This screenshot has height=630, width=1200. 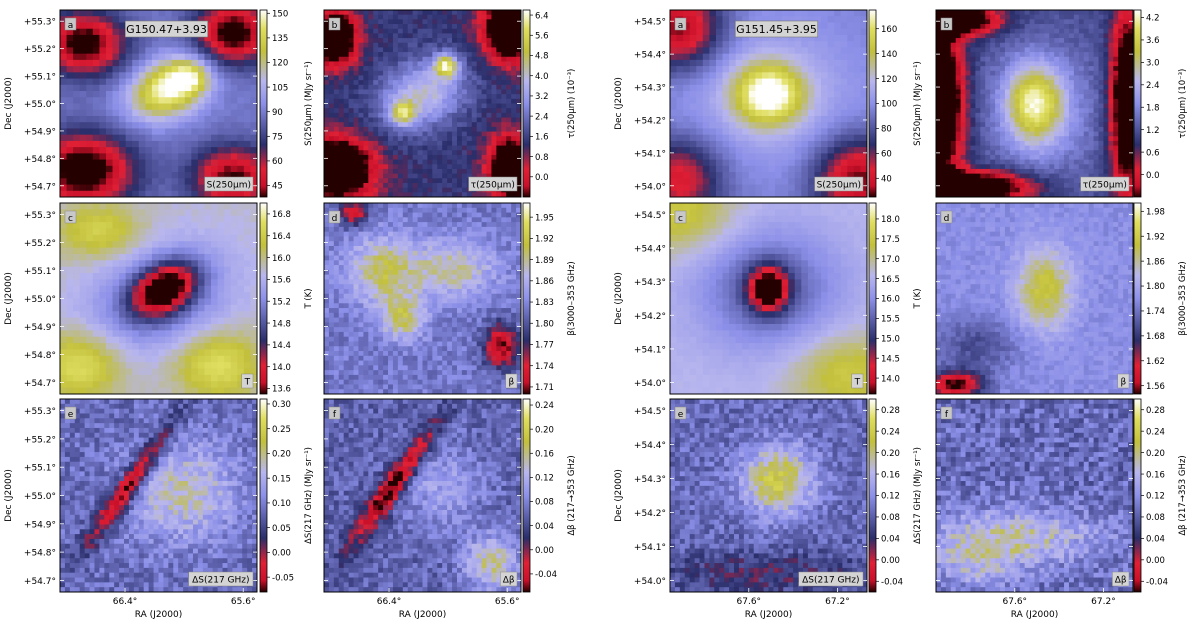 What do you see at coordinates (71, 415) in the screenshot?
I see `panel-letter: e` at bounding box center [71, 415].